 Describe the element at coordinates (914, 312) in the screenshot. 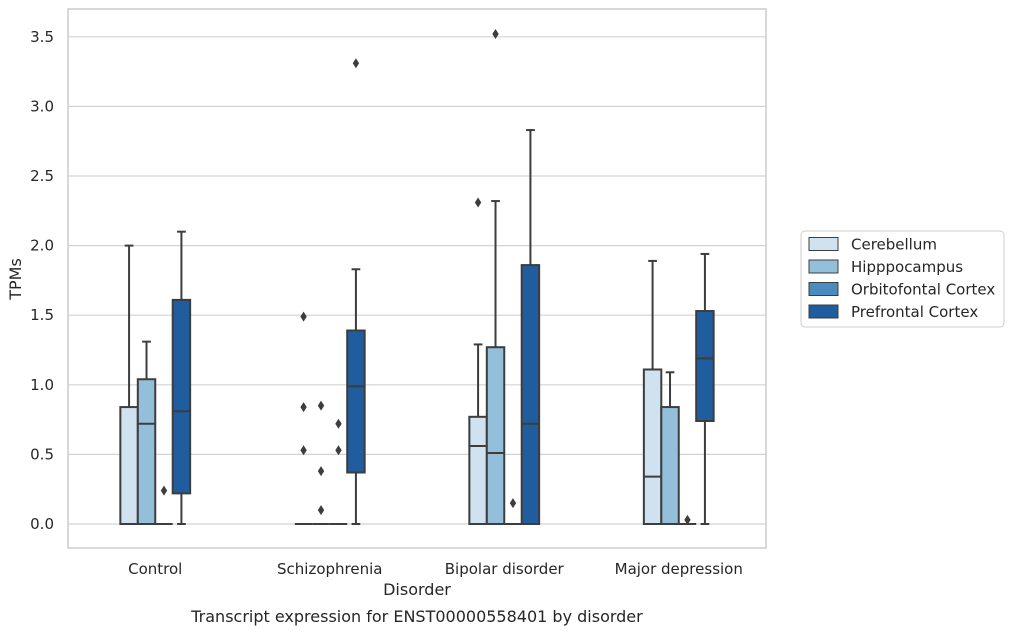

I see `legend-label: Prefrontal Cortex` at that location.